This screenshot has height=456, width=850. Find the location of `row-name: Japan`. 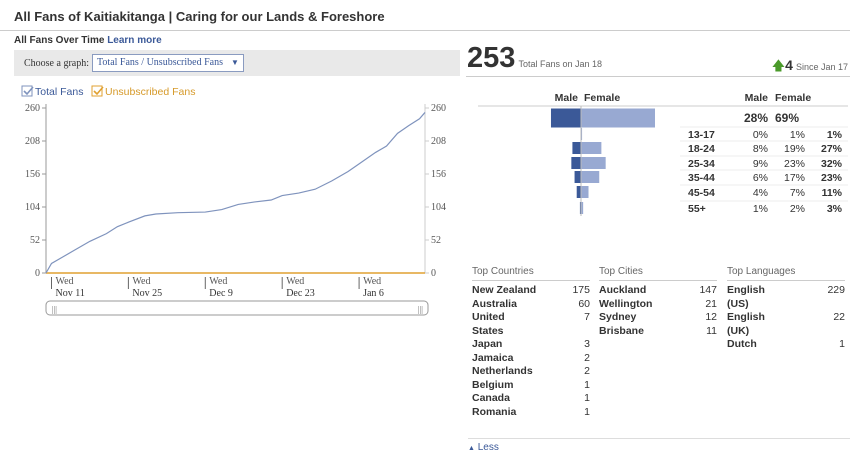

row-name: Japan is located at coordinates (487, 344).